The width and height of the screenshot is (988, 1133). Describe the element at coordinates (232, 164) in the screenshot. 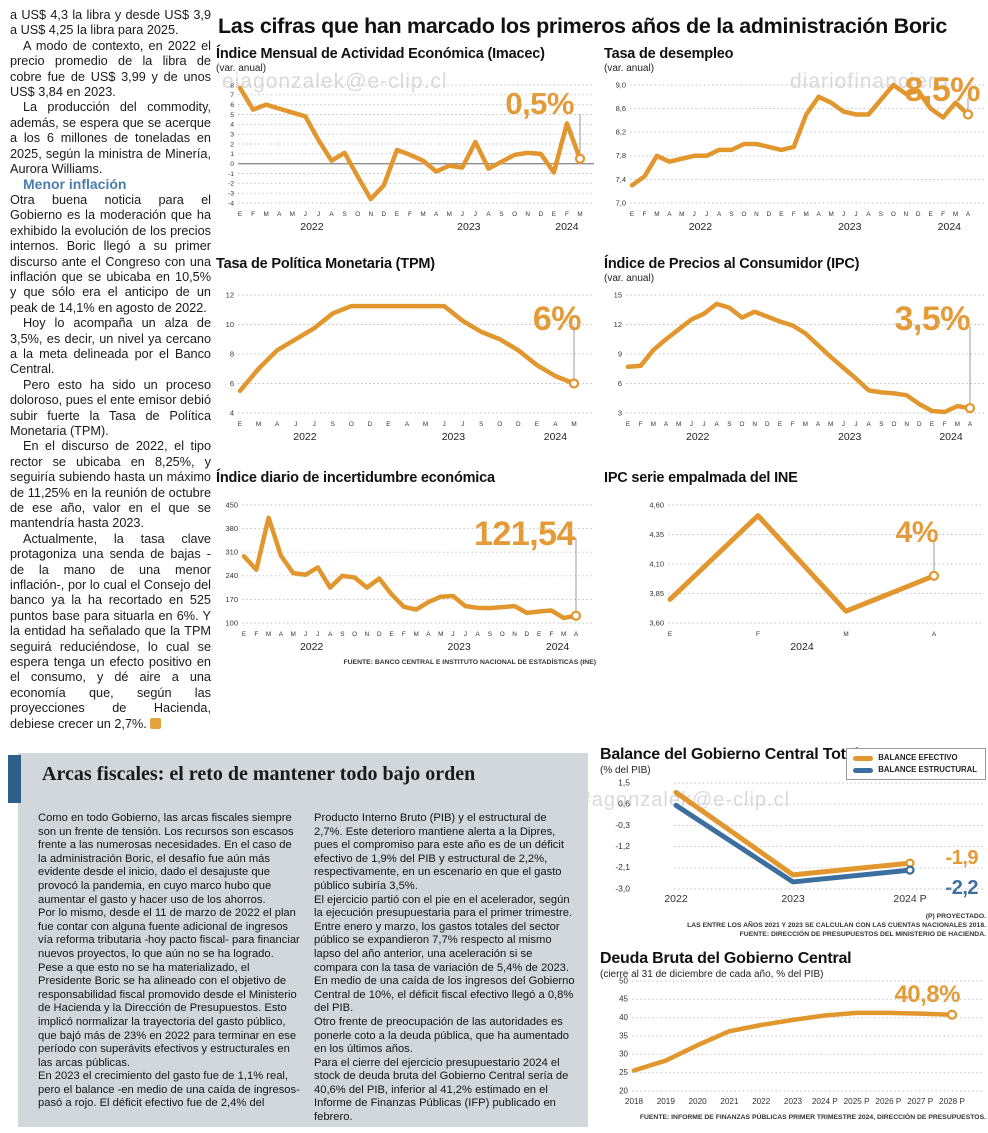

I see `svg-text: 0` at that location.